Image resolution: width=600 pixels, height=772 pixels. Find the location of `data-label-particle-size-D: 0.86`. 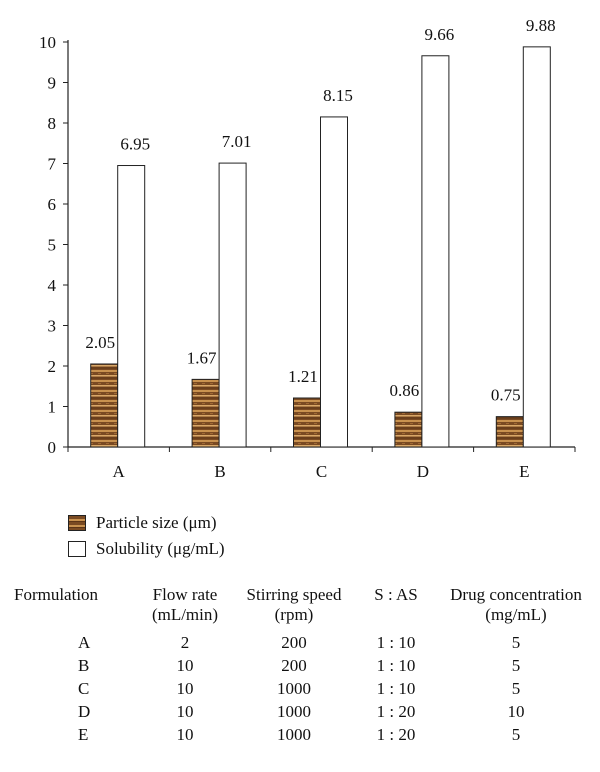

data-label-particle-size-D: 0.86 is located at coordinates (405, 390).